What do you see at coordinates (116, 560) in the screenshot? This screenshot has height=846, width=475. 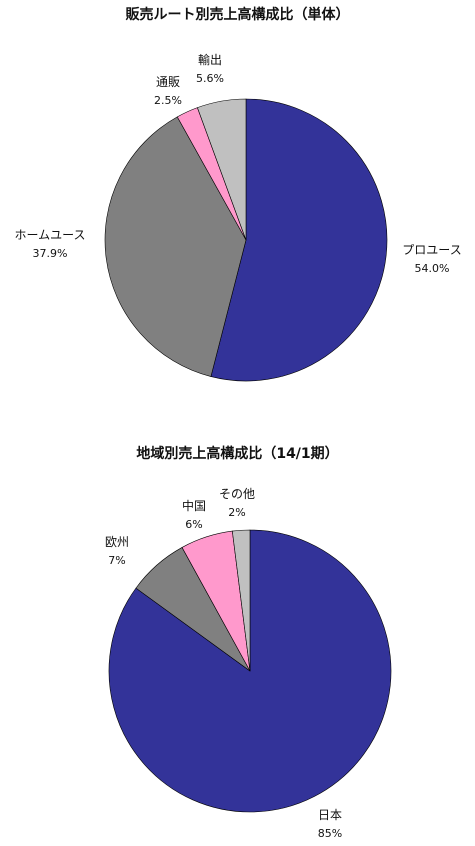 I see `slice-value-europe: 7%` at bounding box center [116, 560].